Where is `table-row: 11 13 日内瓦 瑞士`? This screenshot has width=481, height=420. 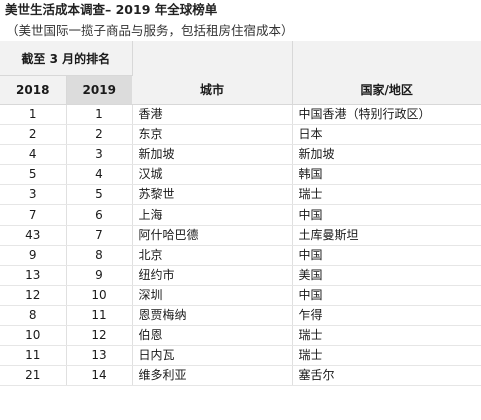 table-row: 11 13 日内瓦 瑞士 is located at coordinates (240, 356).